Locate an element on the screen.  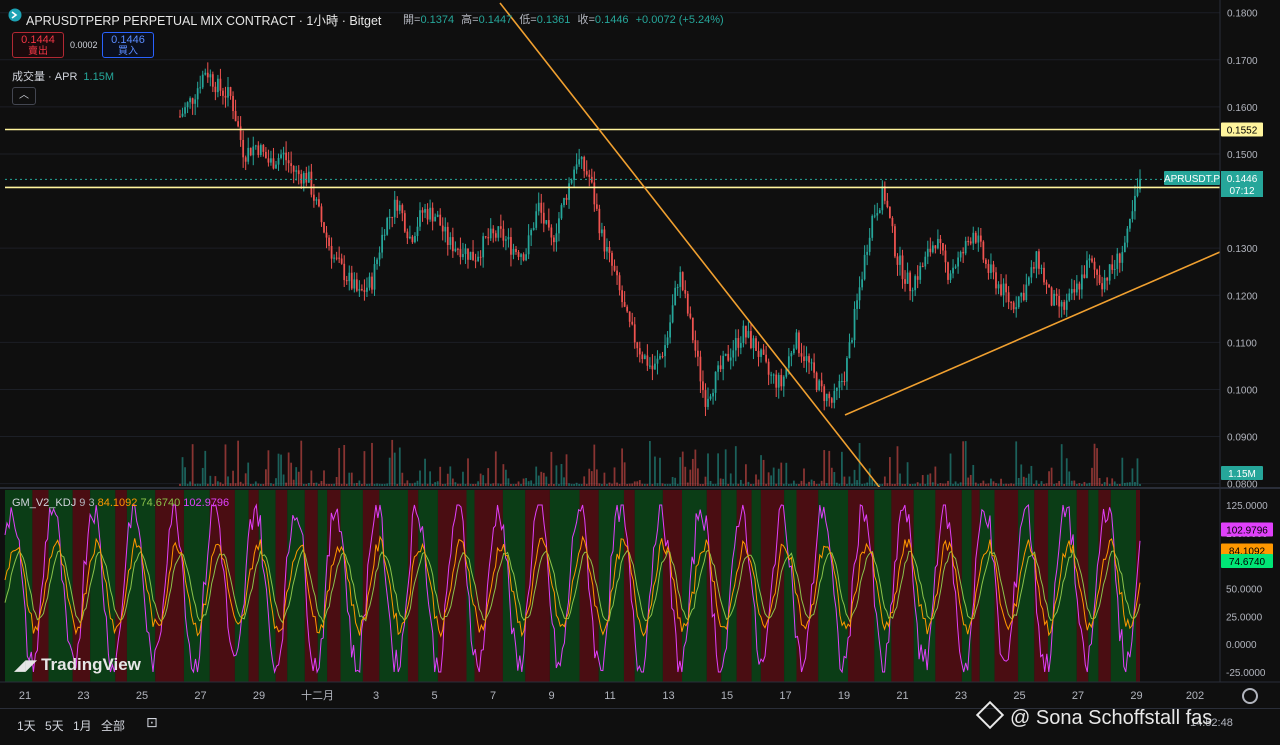
kdj-band is located at coordinates (351, 586).